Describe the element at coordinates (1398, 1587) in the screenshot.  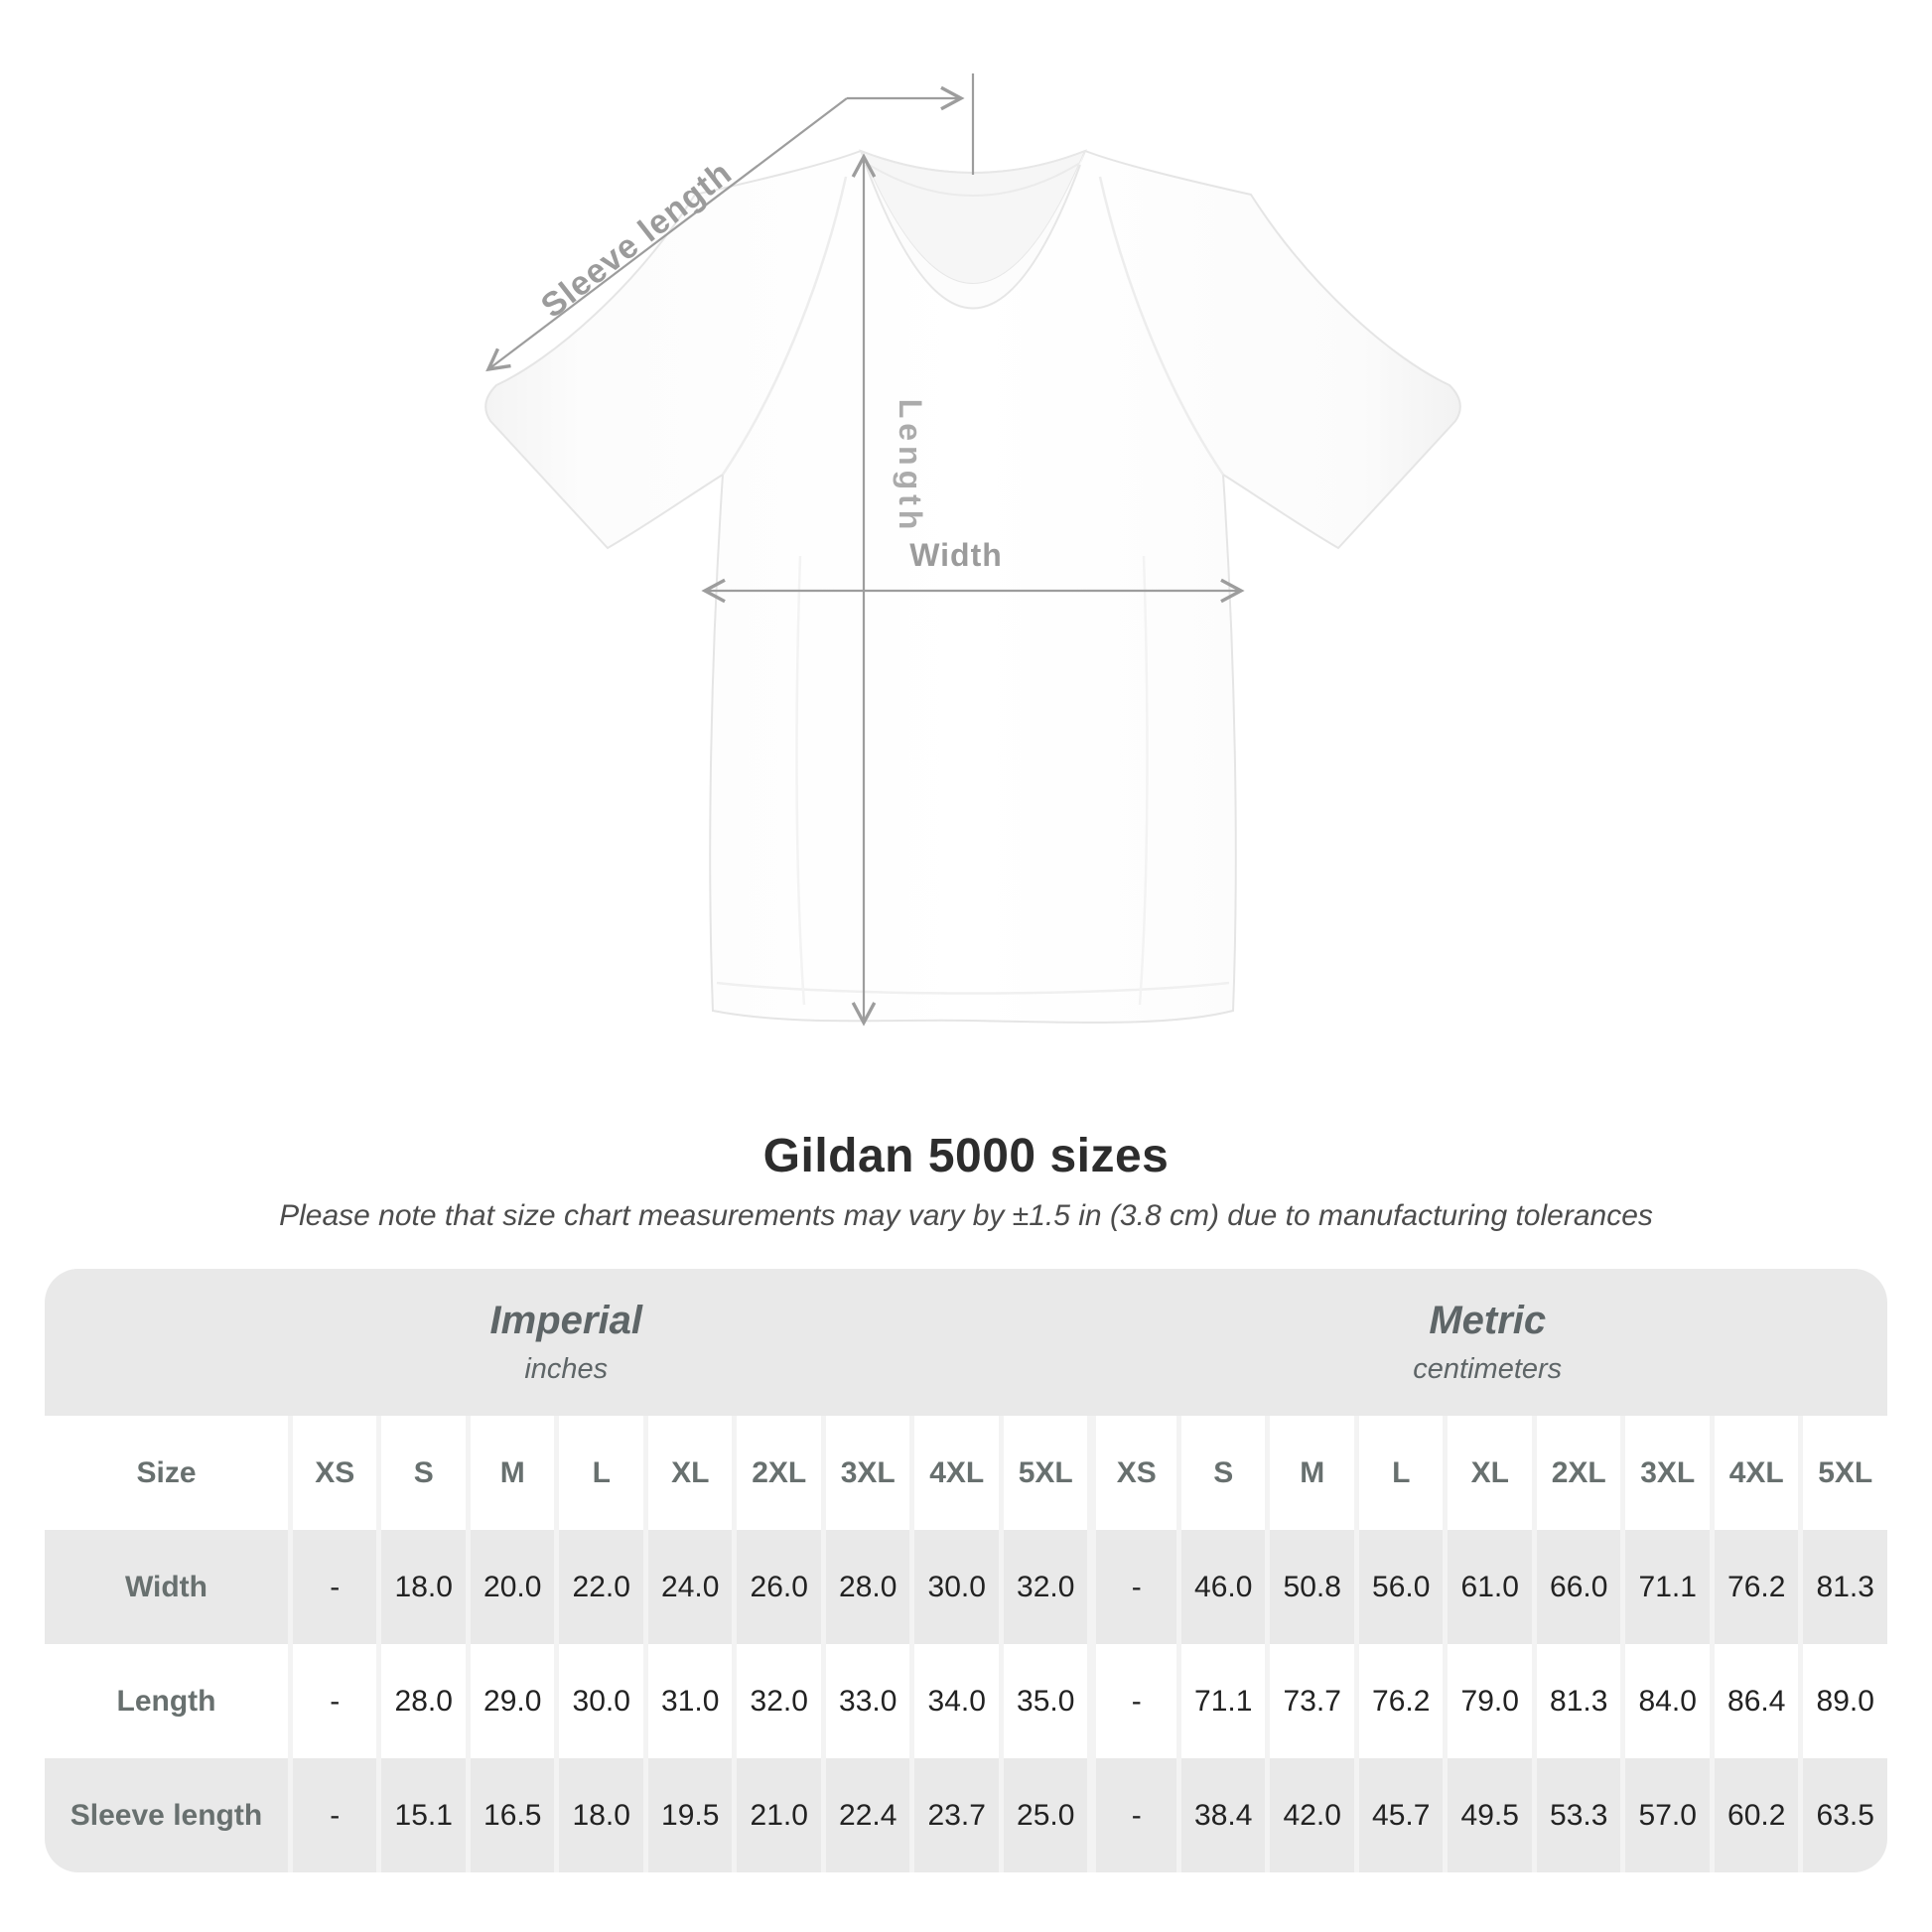
I see `metric-value: 56.0` at that location.